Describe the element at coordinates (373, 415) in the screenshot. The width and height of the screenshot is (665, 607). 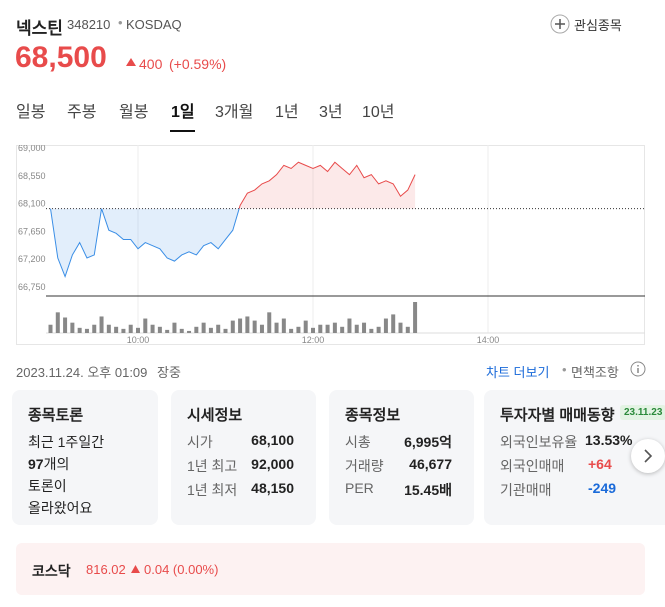
I see `card-title: 종목정보` at that location.